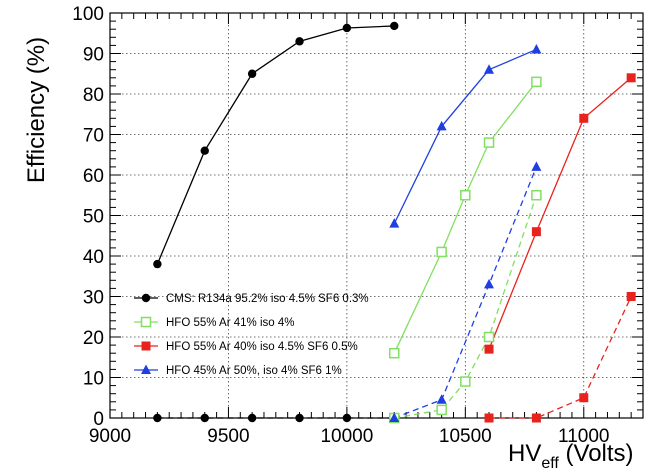 The image size is (656, 474). I want to click on legend-label: HFO 45% Ar 50%, iso 4% SF6 1%, so click(254, 371).